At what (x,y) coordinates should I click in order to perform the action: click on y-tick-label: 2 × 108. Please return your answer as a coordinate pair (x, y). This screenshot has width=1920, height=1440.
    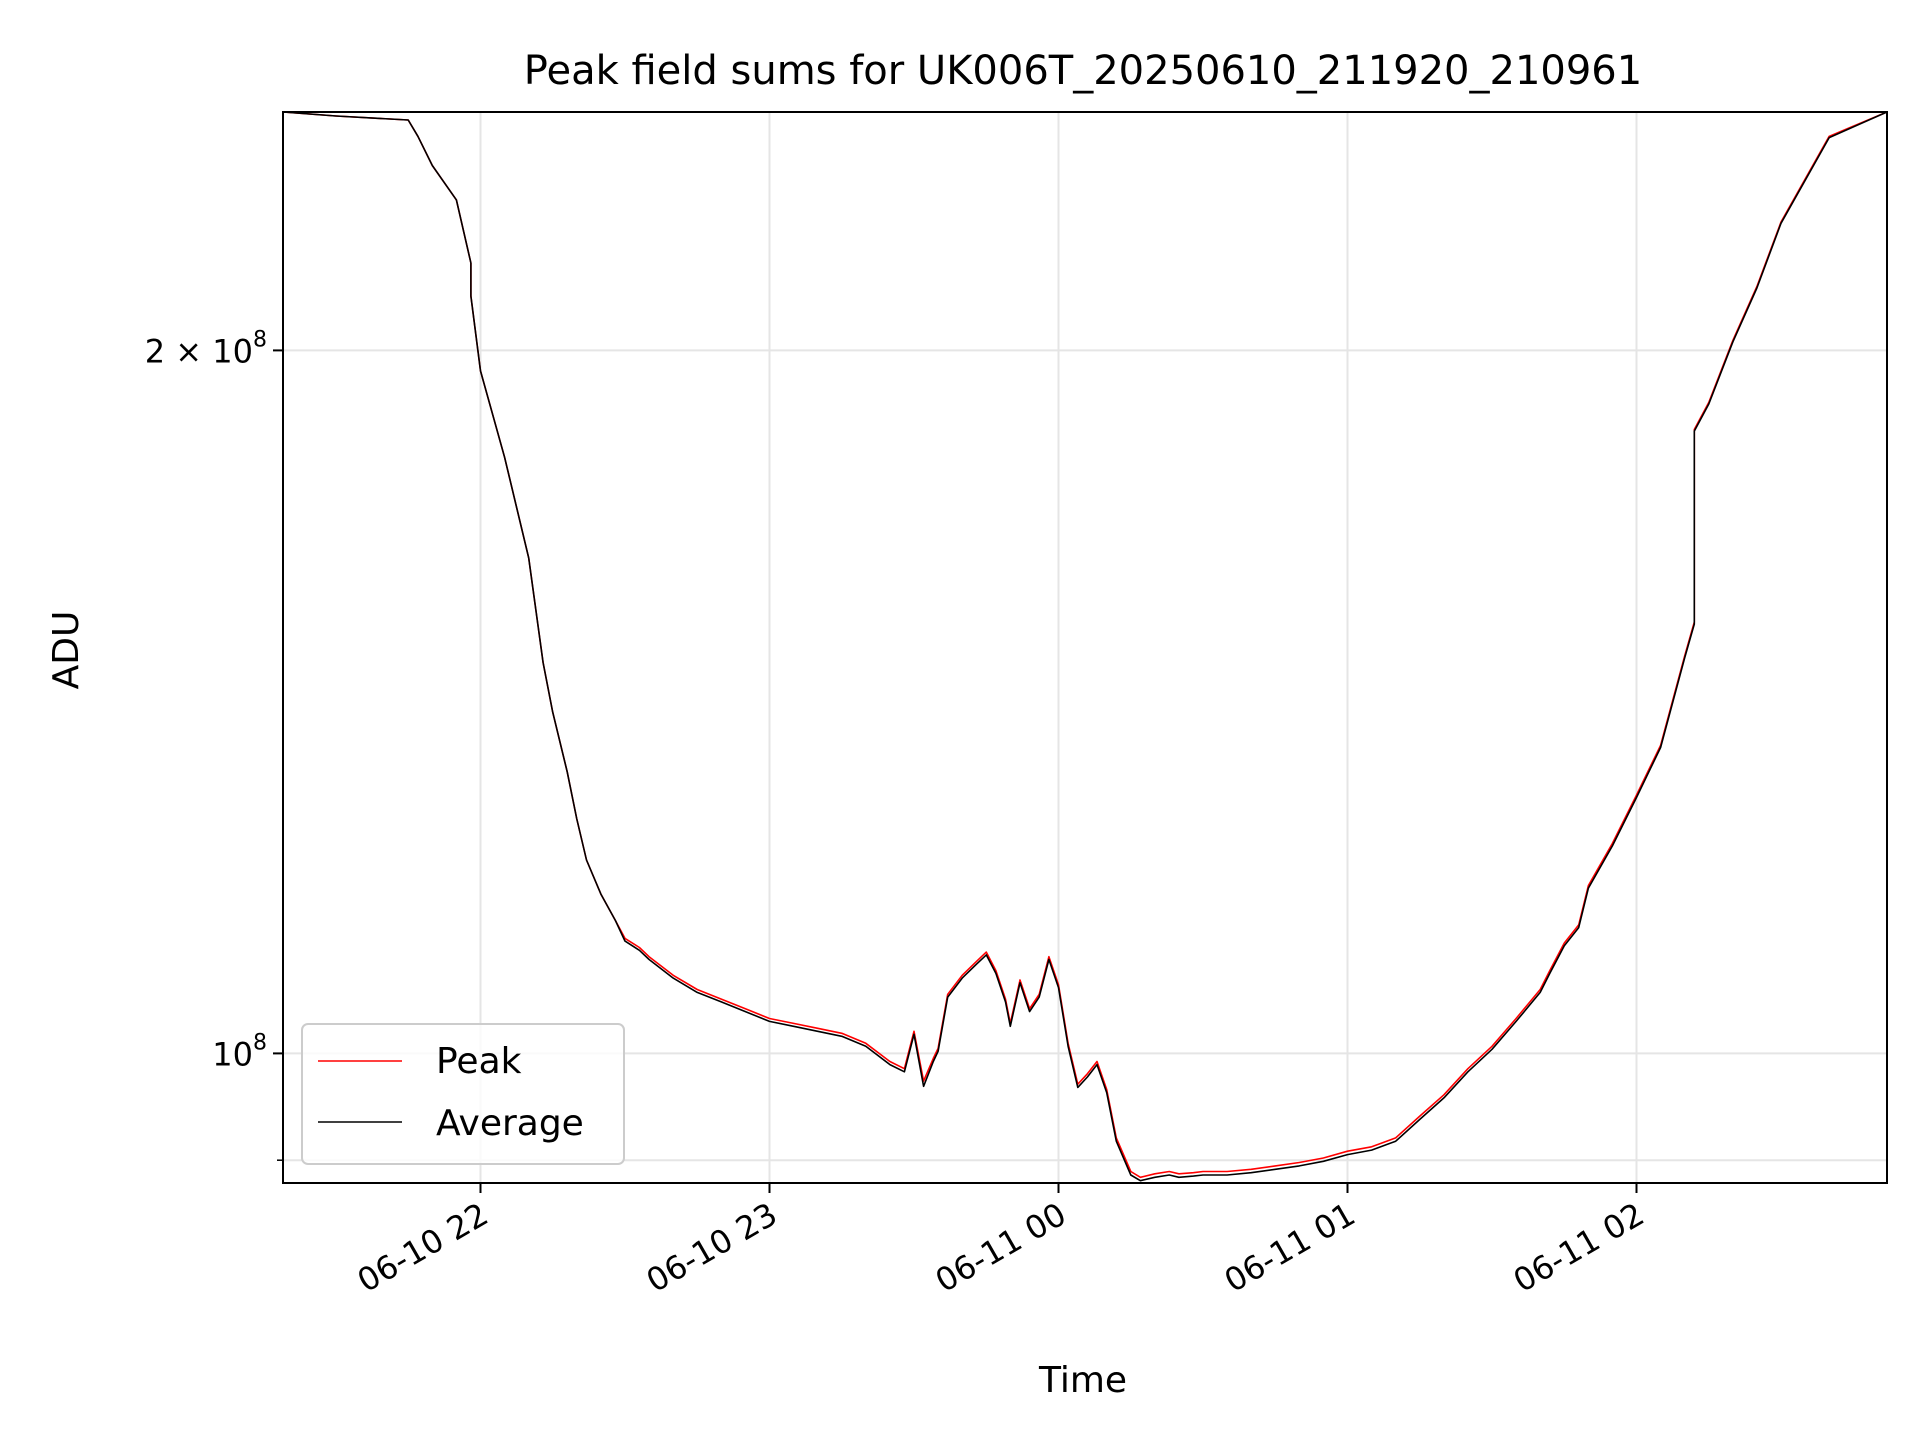
    Looking at the image, I should click on (206, 348).